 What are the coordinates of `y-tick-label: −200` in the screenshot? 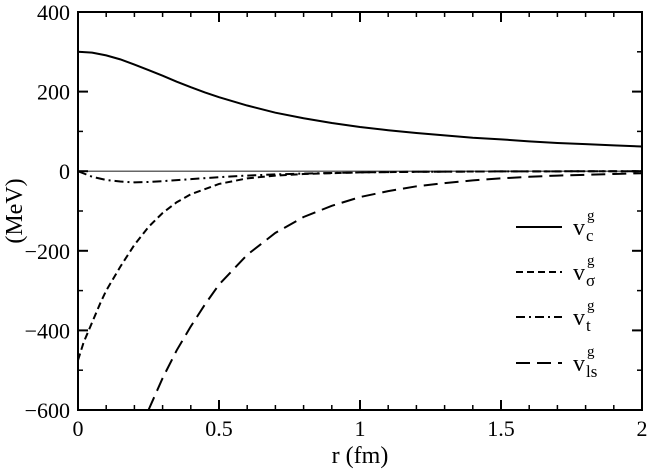 It's located at (47, 251).